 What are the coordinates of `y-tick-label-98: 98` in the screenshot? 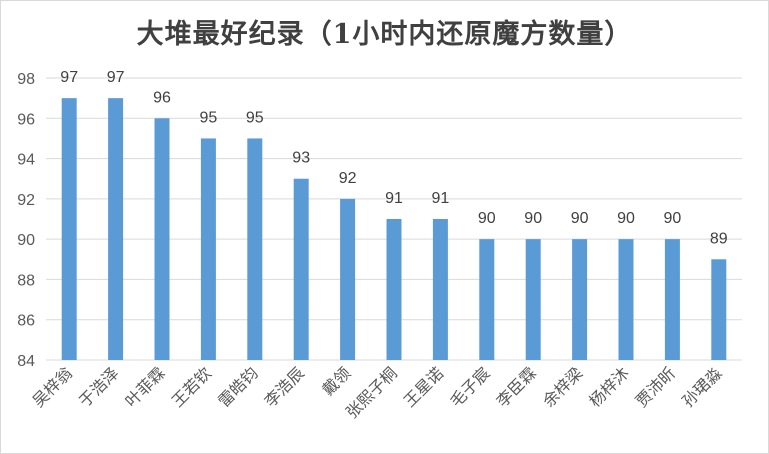 It's located at (26, 79).